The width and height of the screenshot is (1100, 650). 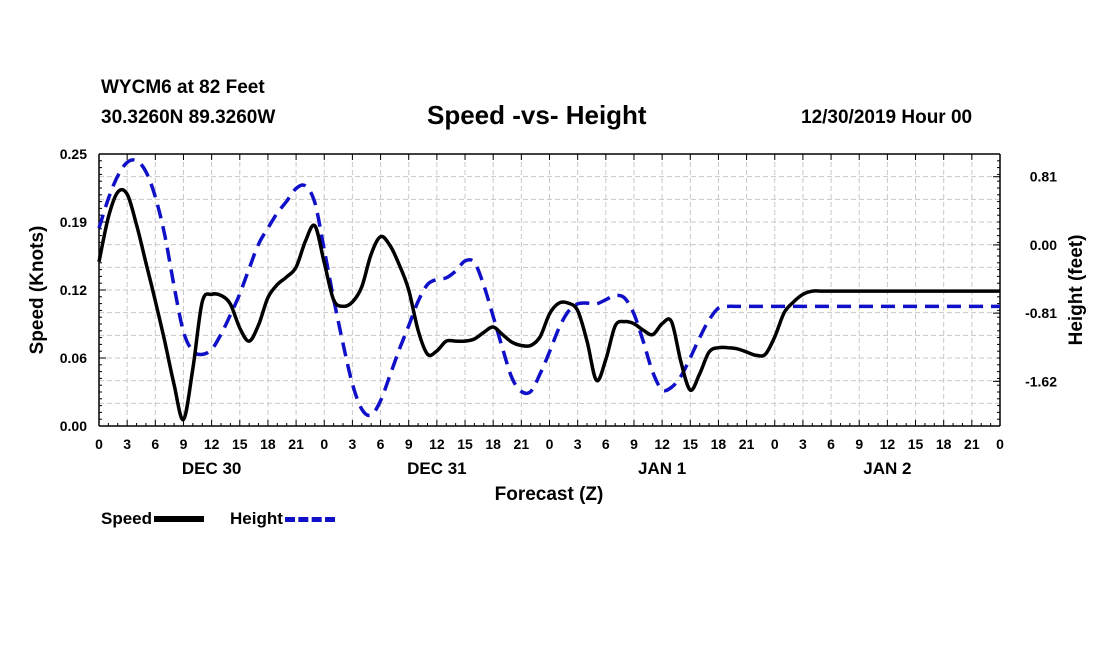 I want to click on day-label: JAN 2, so click(x=887, y=468).